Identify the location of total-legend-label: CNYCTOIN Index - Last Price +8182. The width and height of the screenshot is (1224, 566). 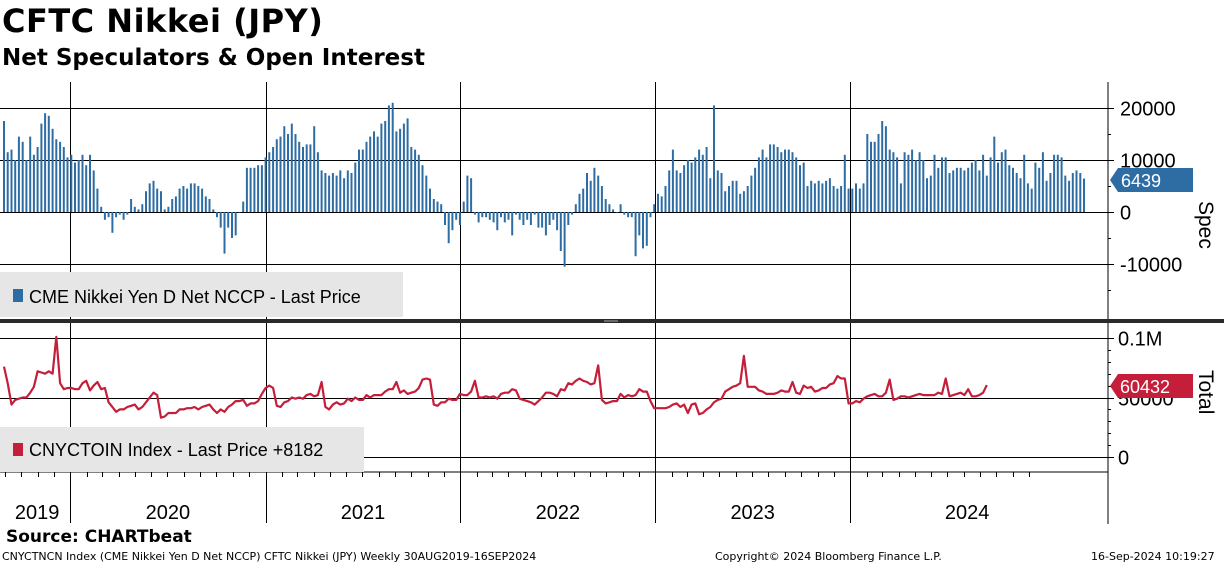
(176, 450).